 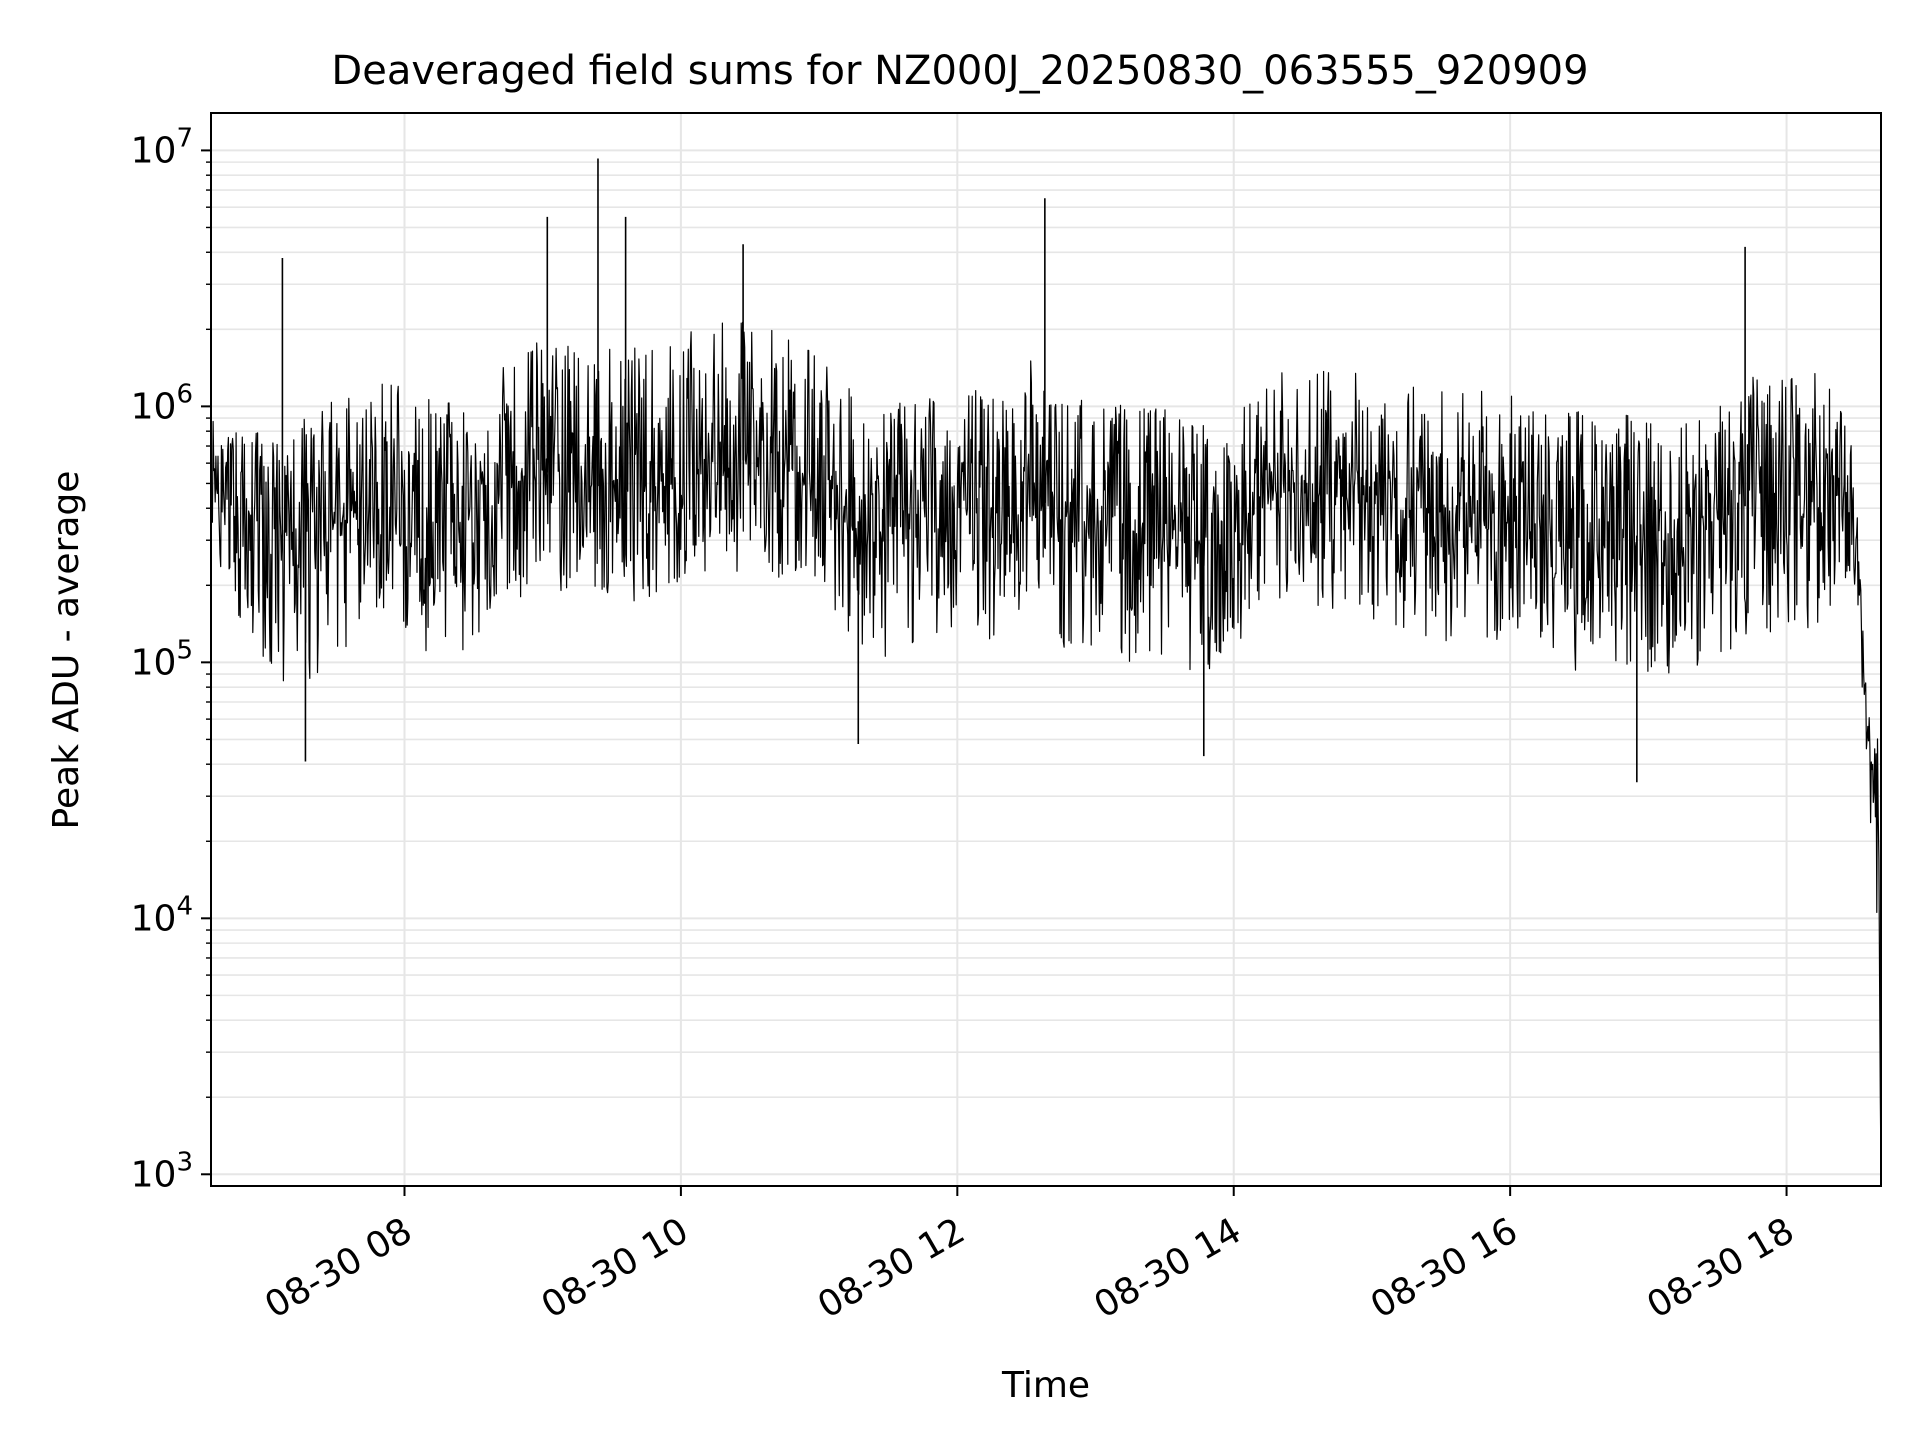 I want to click on y-axis-label: Peak ADU - average, so click(x=66, y=650).